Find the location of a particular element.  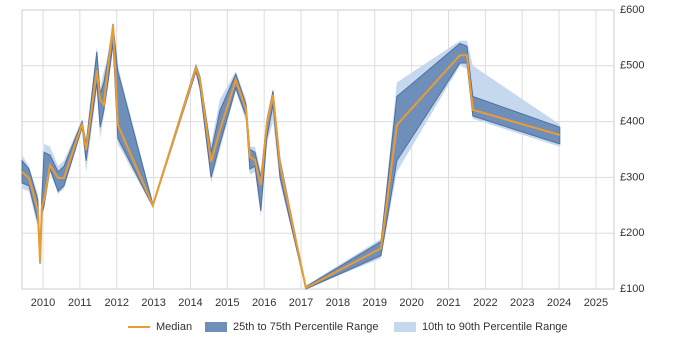

x-tick-label: 2020 is located at coordinates (411, 303).